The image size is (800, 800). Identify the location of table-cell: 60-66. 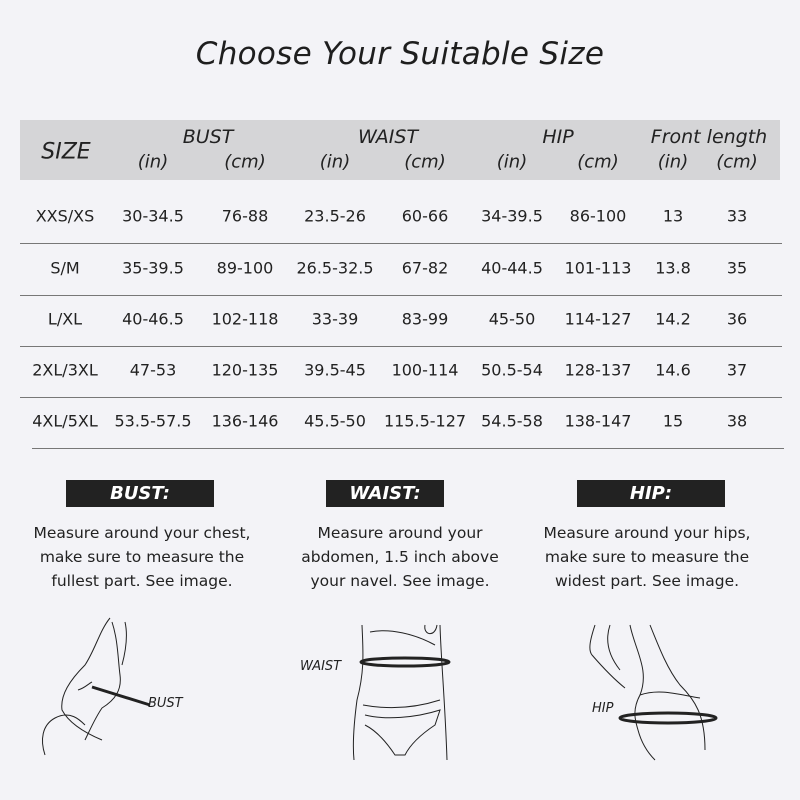
(425, 216).